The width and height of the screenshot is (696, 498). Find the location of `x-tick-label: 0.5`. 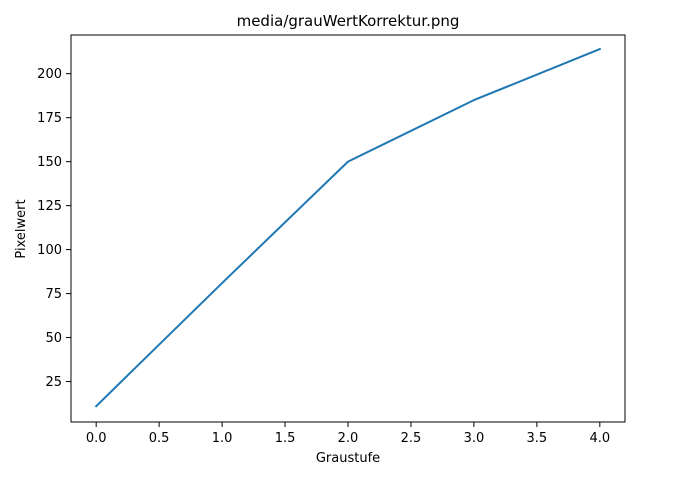

x-tick-label: 0.5 is located at coordinates (159, 438).